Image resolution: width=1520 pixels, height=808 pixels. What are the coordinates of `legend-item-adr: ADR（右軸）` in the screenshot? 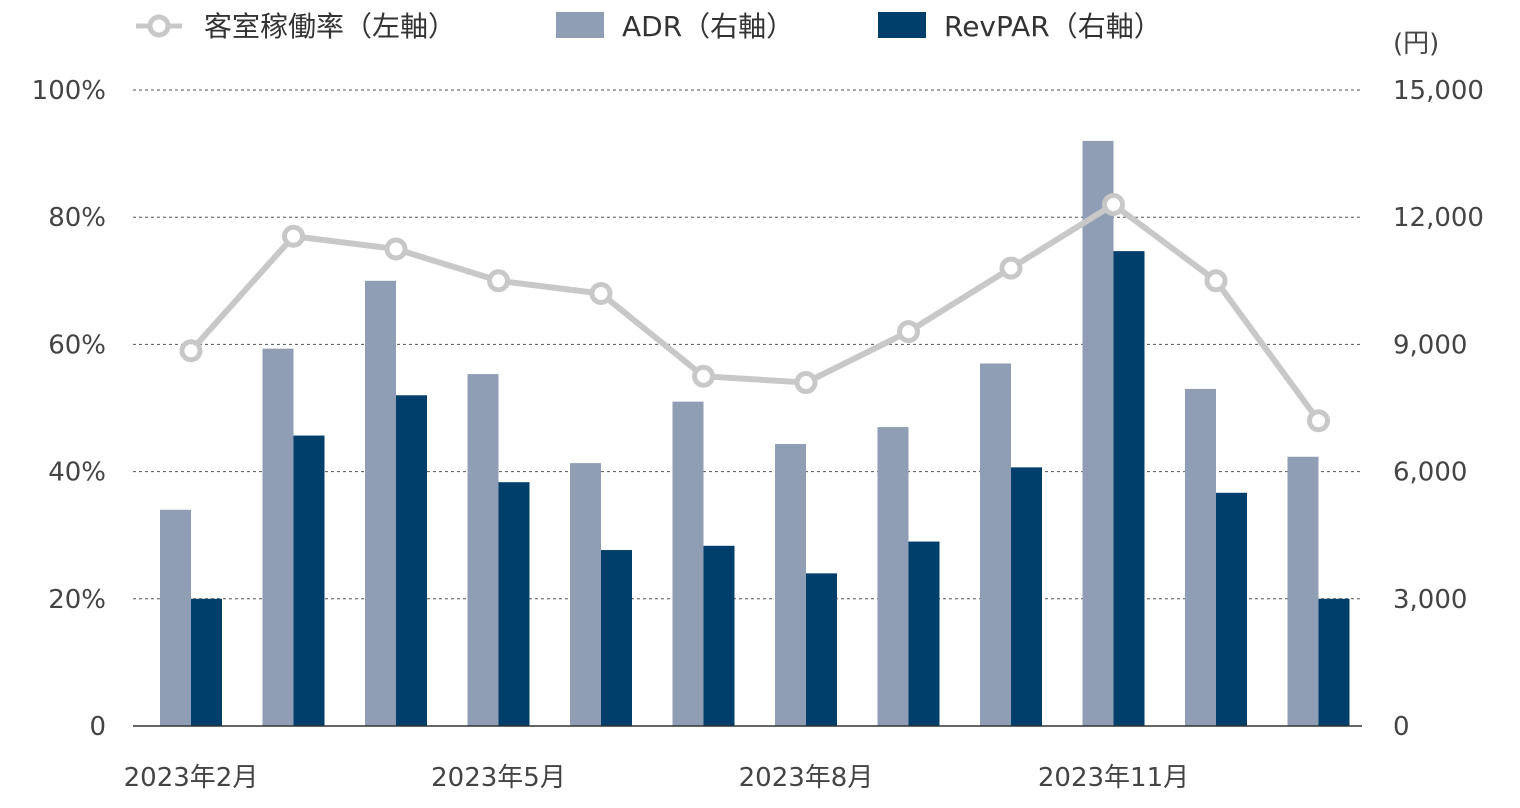 It's located at (675, 26).